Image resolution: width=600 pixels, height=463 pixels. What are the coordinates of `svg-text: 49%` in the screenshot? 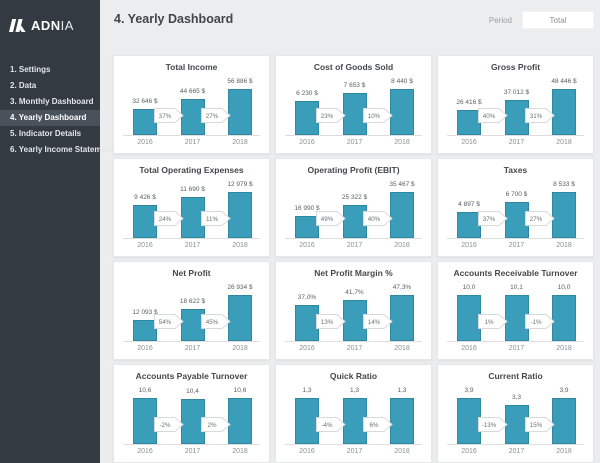 It's located at (327, 219).